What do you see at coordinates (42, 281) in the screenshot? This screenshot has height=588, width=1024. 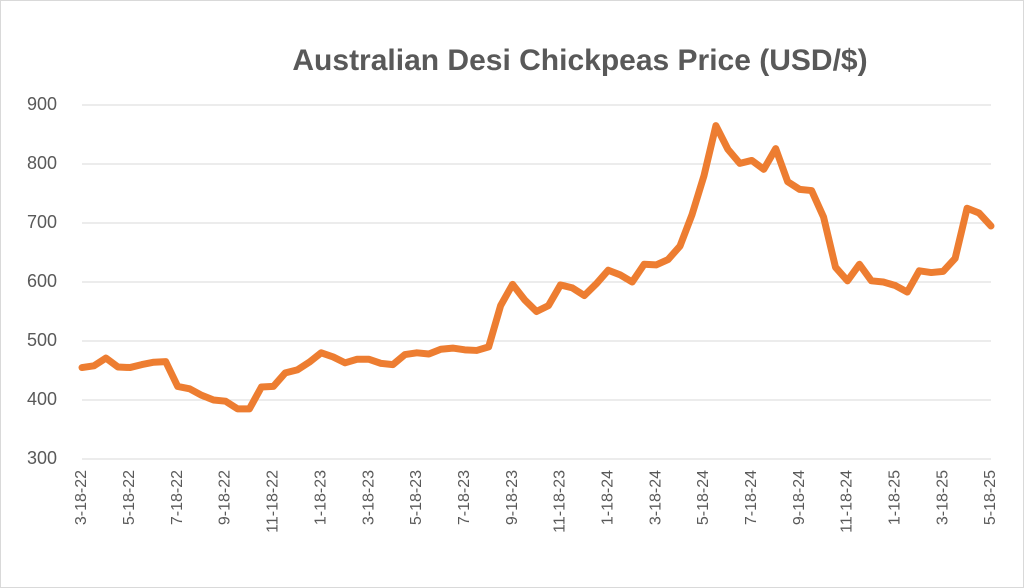 I see `y-tick-label: 600` at bounding box center [42, 281].